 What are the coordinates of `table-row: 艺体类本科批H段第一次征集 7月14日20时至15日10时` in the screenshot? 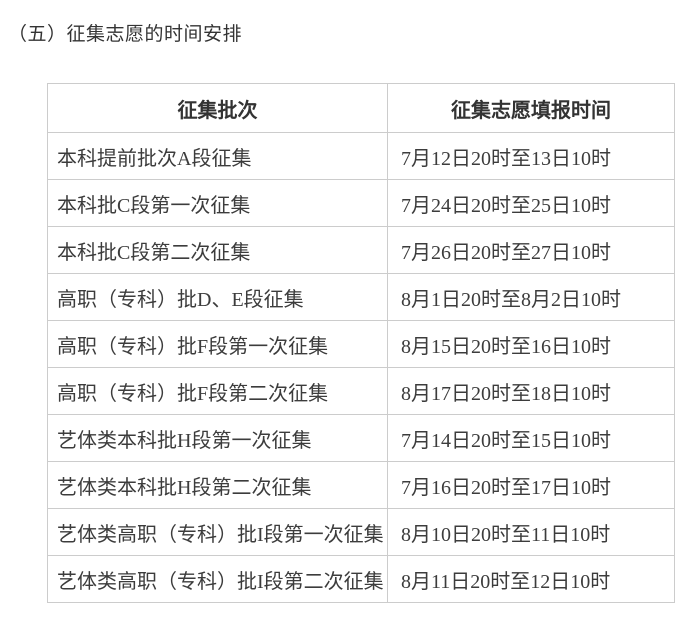 It's located at (361, 438).